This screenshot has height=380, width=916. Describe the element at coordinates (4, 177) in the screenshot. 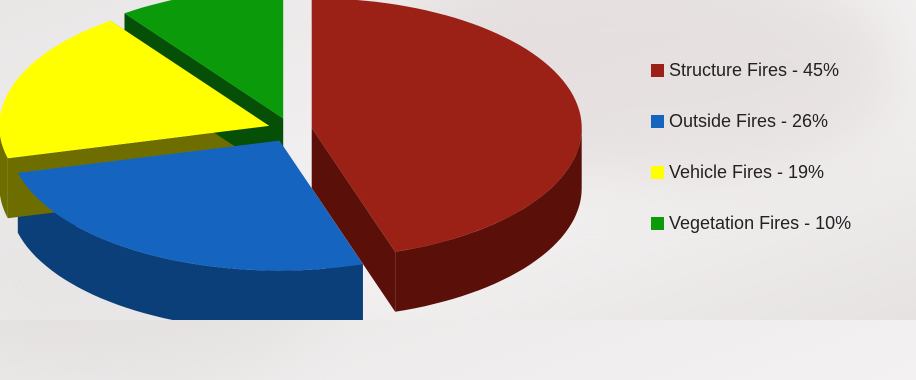

I see `pie-slice-vehicle-rim` at that location.